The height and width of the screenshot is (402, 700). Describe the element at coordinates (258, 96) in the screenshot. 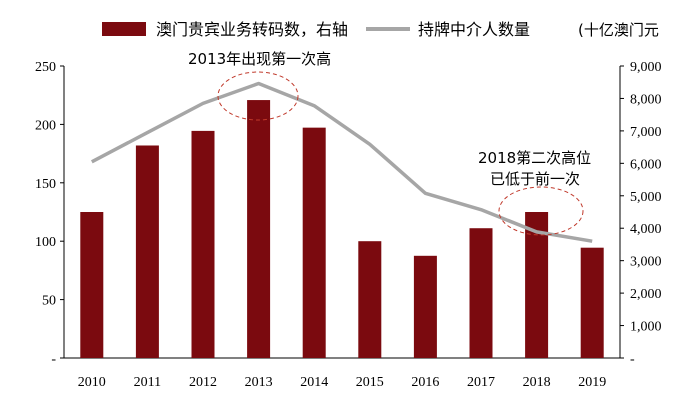

I see `annotation-ellipse-2013` at that location.